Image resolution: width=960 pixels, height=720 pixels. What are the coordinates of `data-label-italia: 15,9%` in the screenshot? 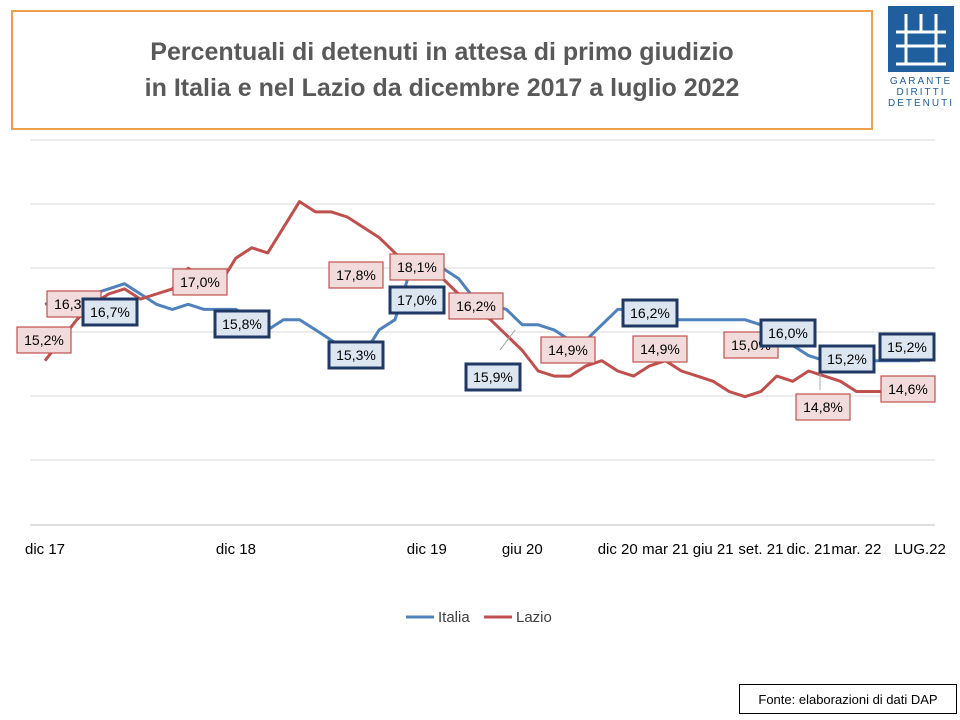 It's located at (493, 377).